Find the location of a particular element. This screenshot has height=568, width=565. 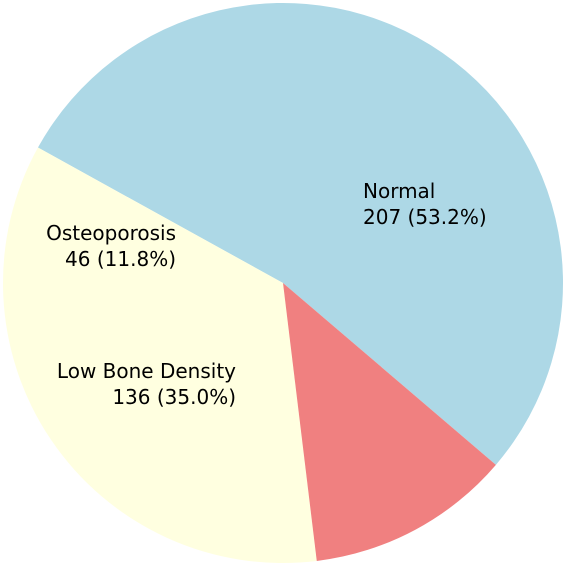

slice-label-normal: Normal is located at coordinates (399, 191).